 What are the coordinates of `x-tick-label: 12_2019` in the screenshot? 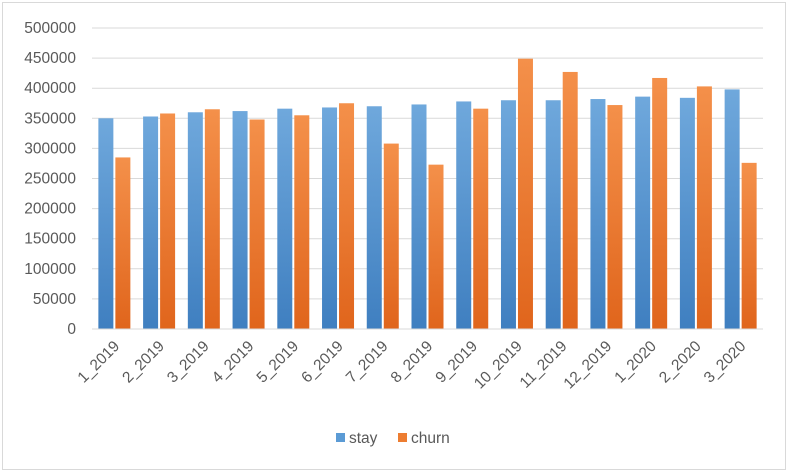 It's located at (588, 365).